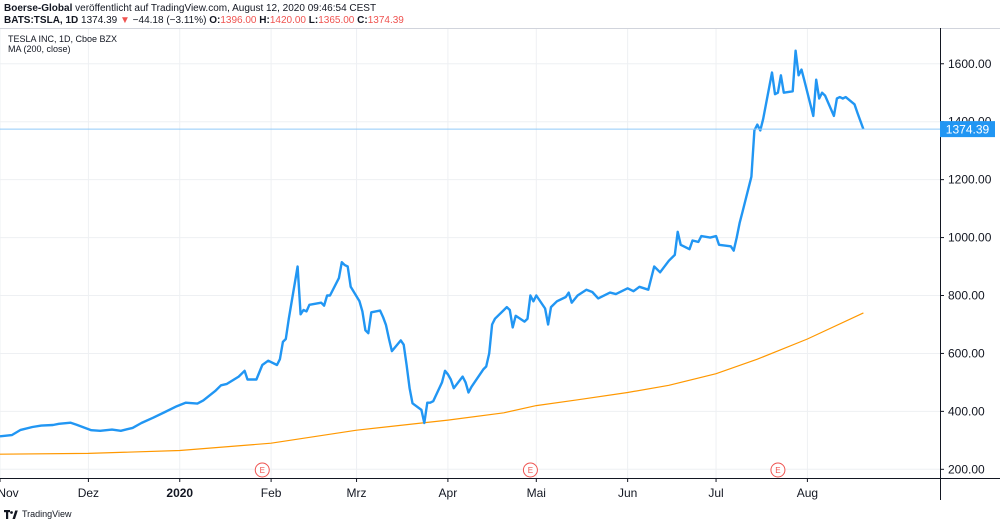 Image resolution: width=1000 pixels, height=528 pixels. I want to click on last-price-badge, so click(967, 129).